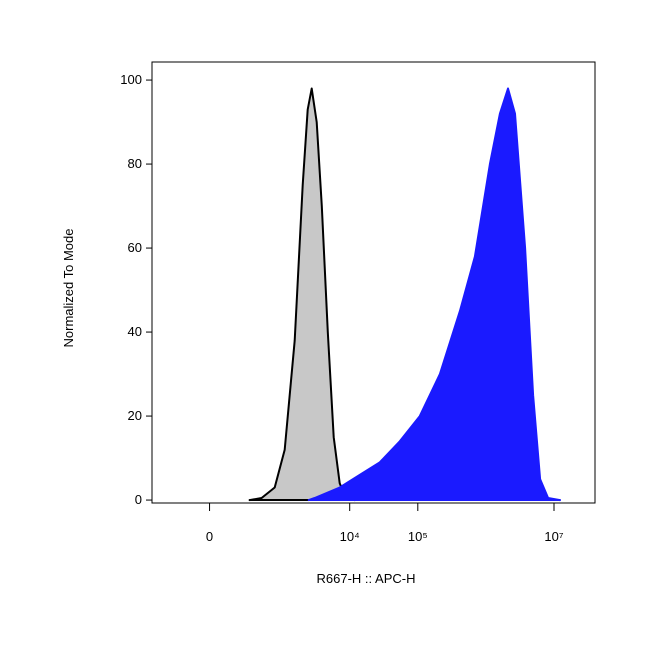 This screenshot has width=656, height=652. I want to click on x-axis-title: R667-H :: APC-H, so click(366, 578).